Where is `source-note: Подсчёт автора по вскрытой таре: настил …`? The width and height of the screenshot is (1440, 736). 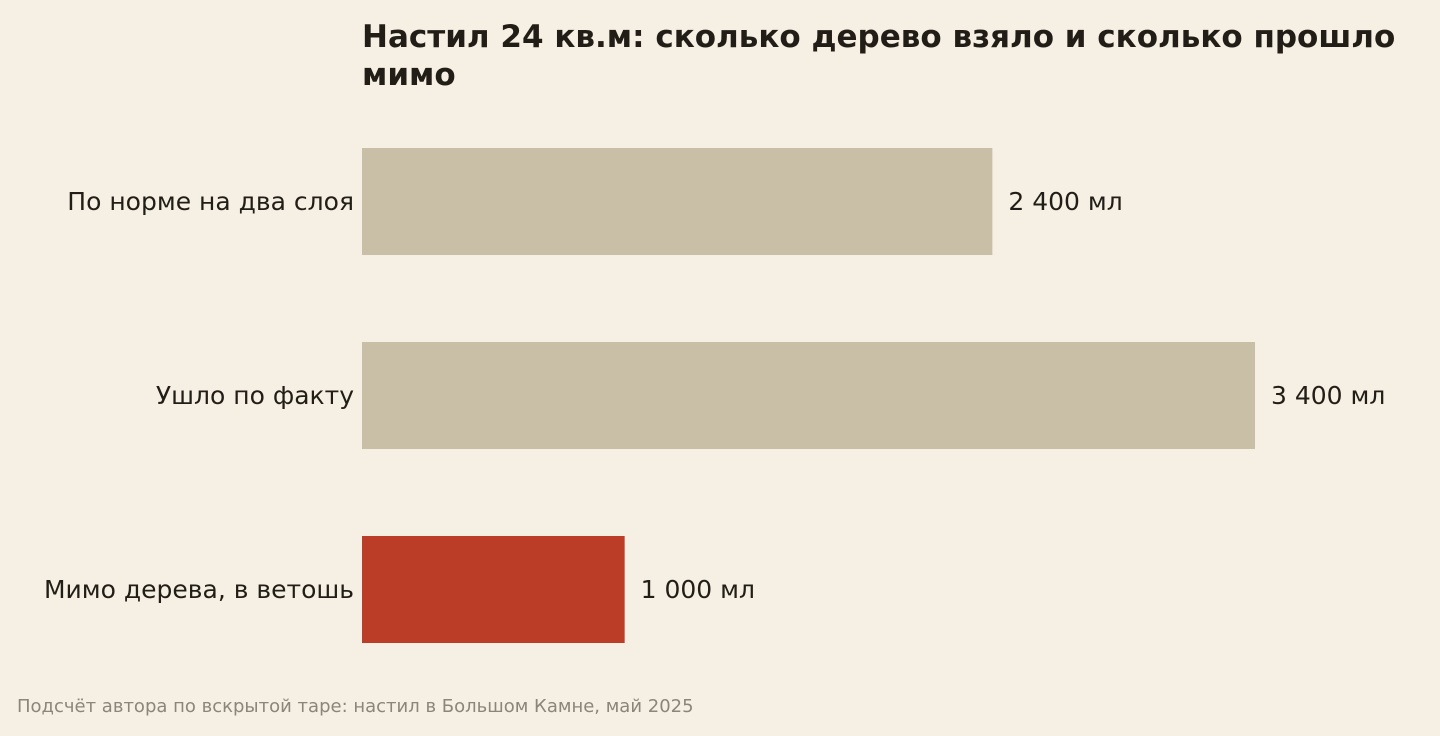
source-note: Подсчёт автора по вскрытой таре: настил … is located at coordinates (355, 706).